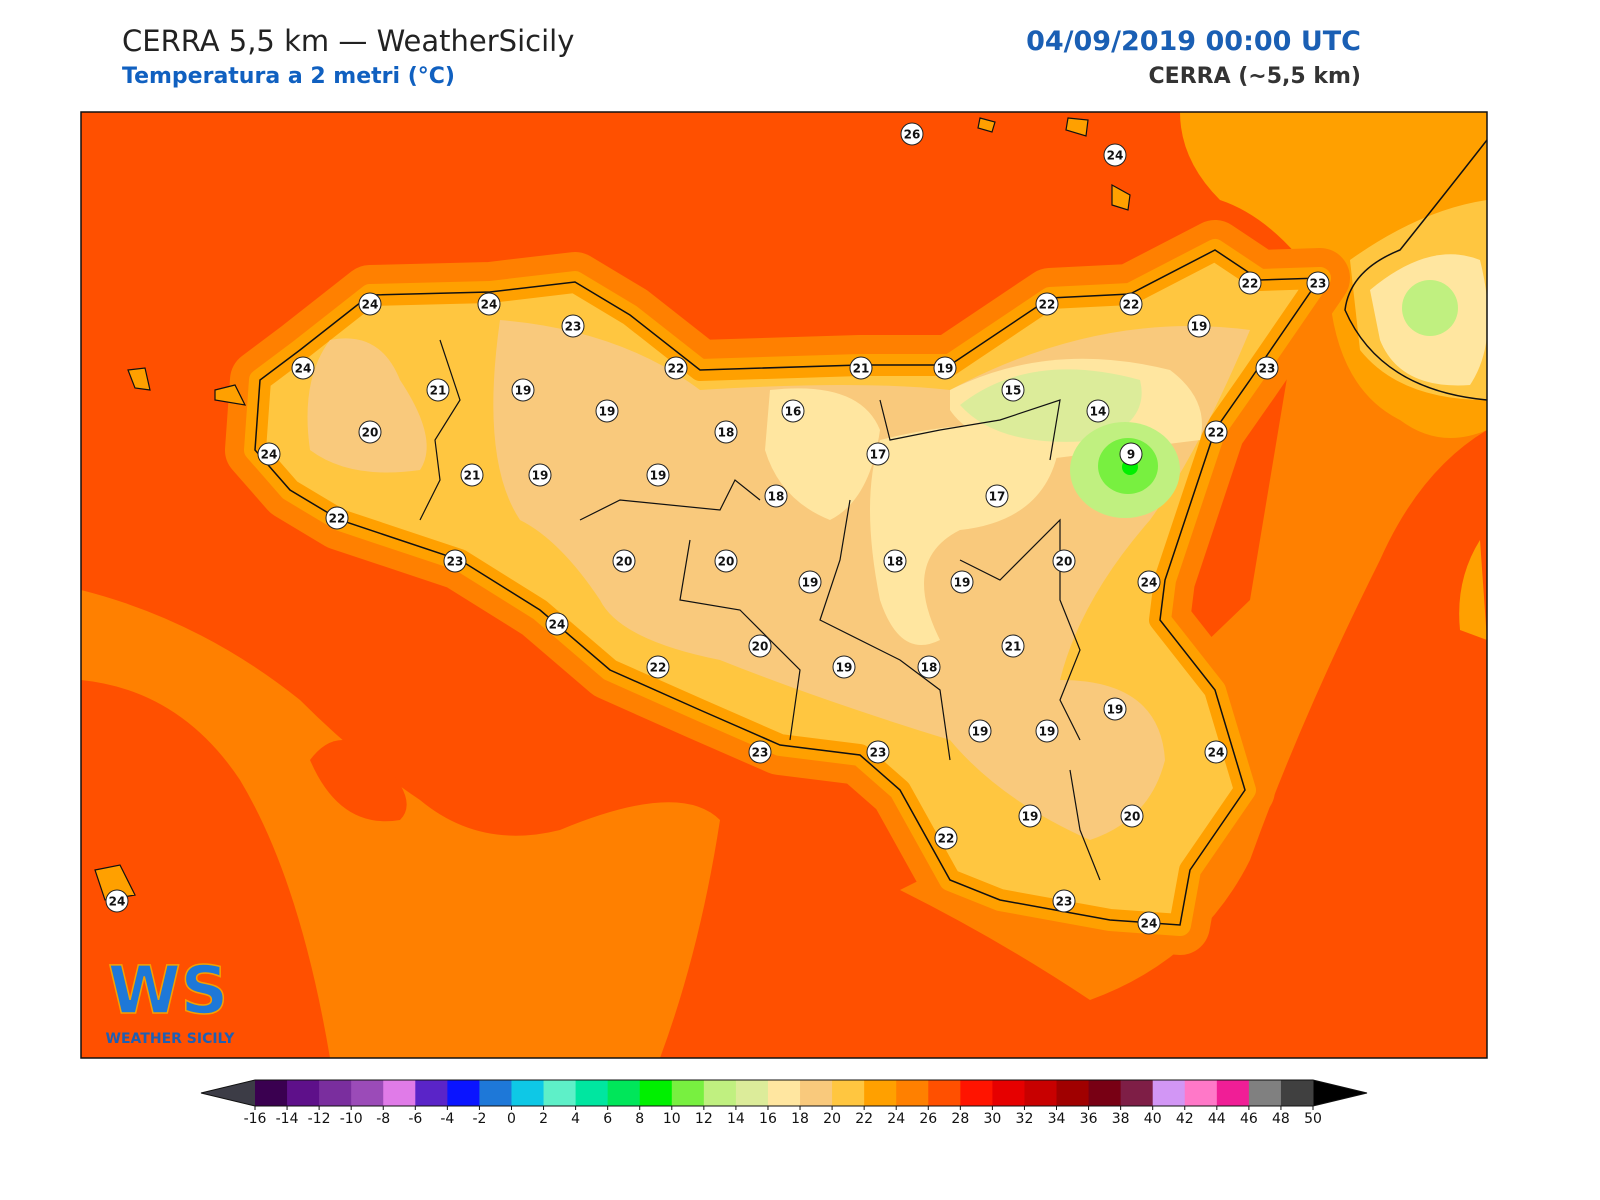 The height and width of the screenshot is (1200, 1600). What do you see at coordinates (800, 1119) in the screenshot?
I see `colorbar-tick-label: 18` at bounding box center [800, 1119].